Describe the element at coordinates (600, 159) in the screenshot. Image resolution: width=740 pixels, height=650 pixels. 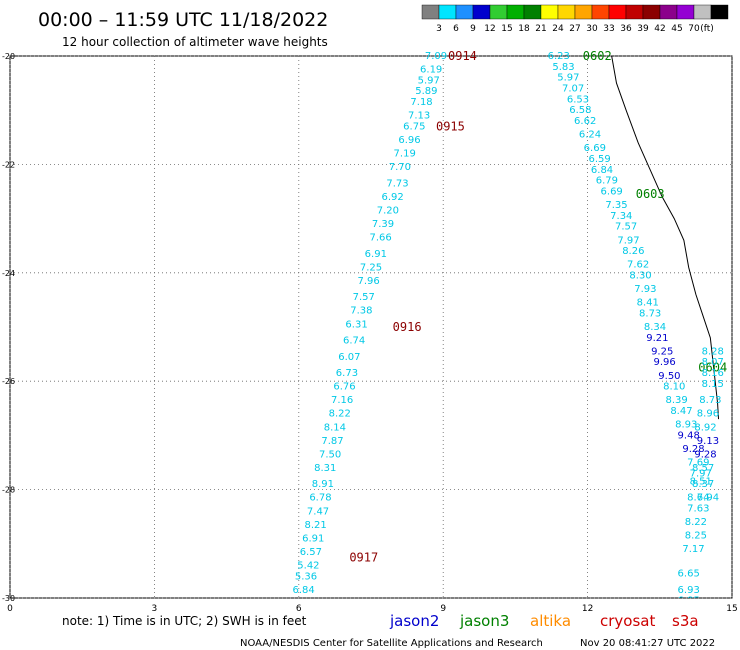
I see `wave-height-point: 6.59` at that location.